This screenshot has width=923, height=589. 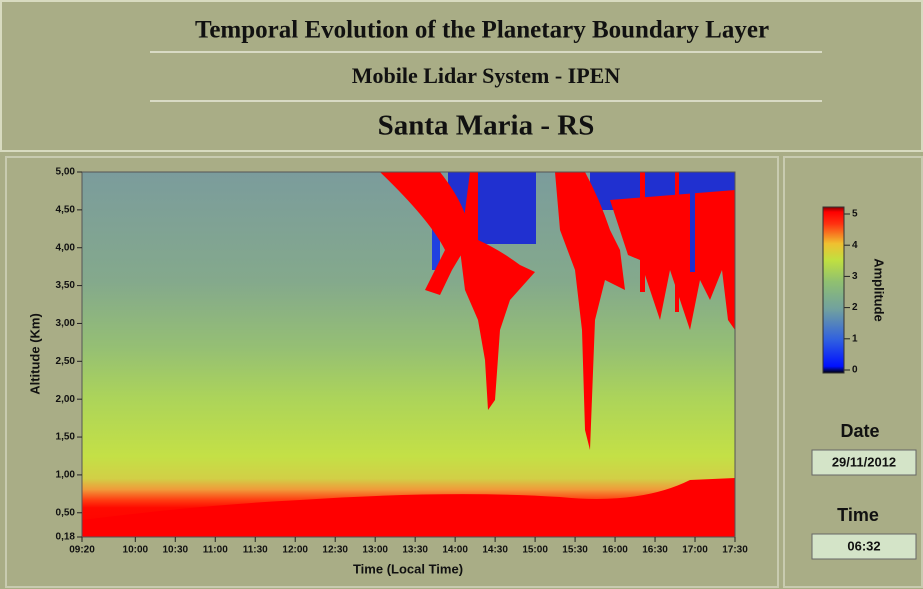 I want to click on x-tick-label: 15:30, so click(x=575, y=550).